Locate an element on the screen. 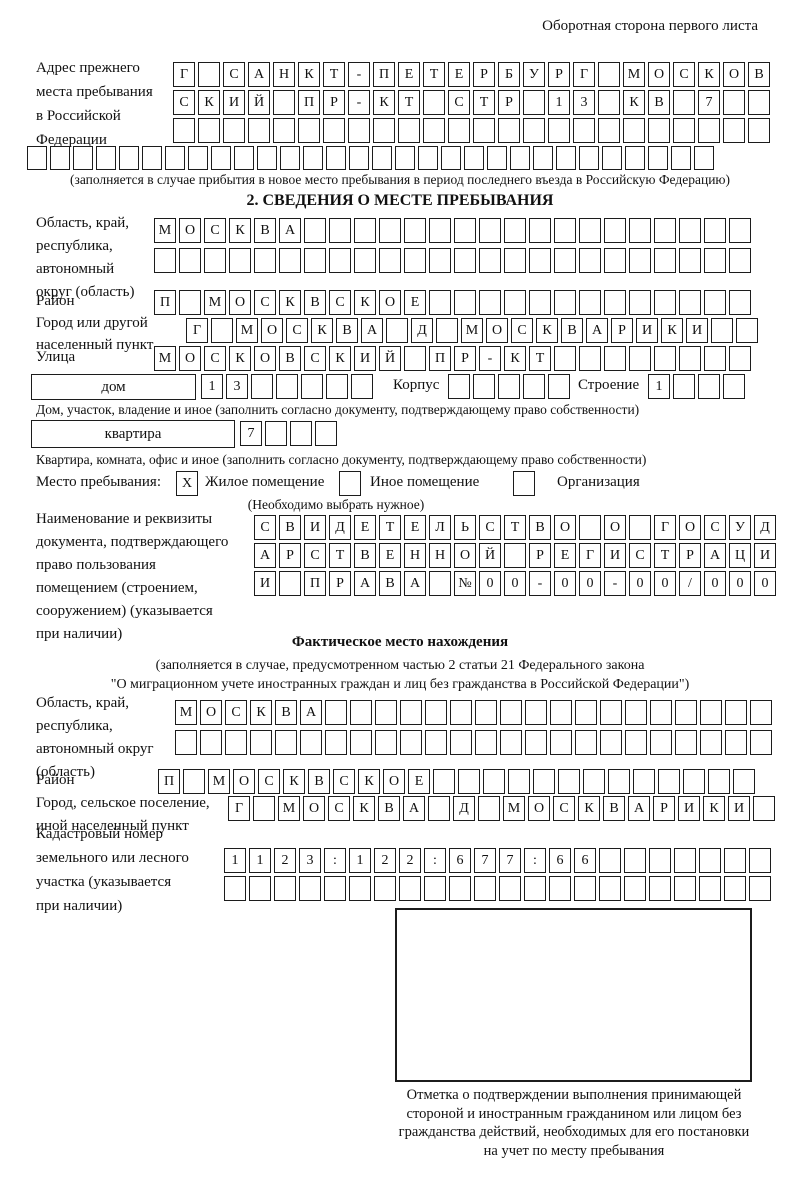 This screenshot has width=800, height=1180. char-cell: 3 is located at coordinates (584, 102).